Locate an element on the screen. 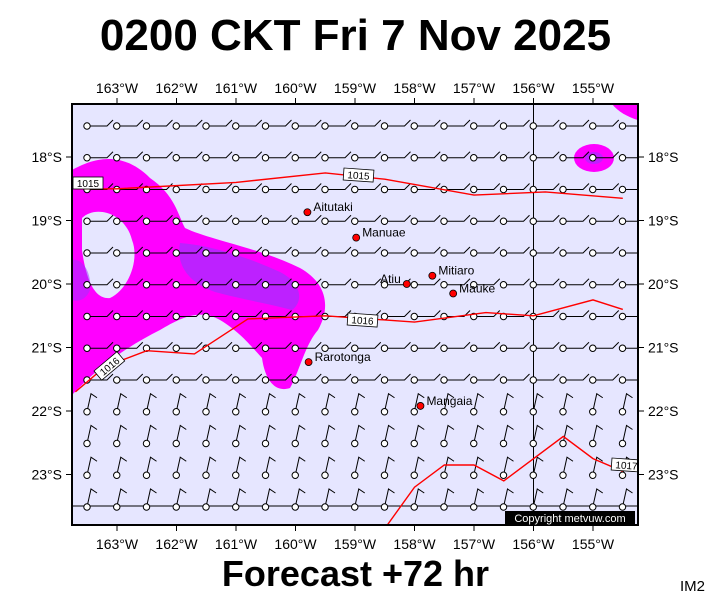  isobar-label: 1015 is located at coordinates (88, 183).